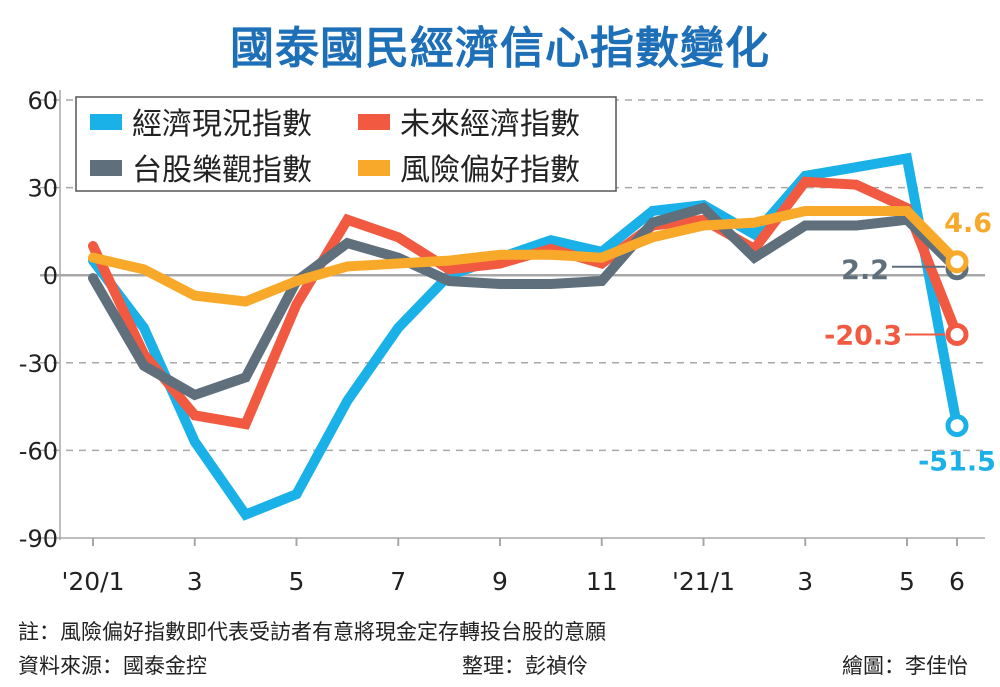 The image size is (1000, 687). What do you see at coordinates (38, 539) in the screenshot?
I see `y-tick-label: -90` at bounding box center [38, 539].